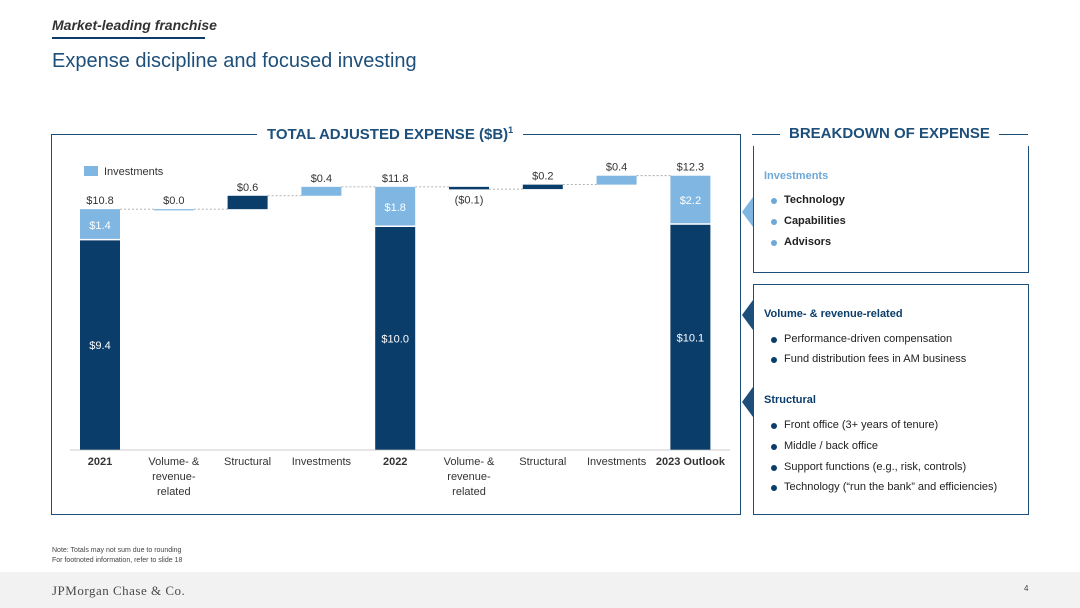 This screenshot has height=608, width=1080. I want to click on item-label: Advisors, so click(808, 242).